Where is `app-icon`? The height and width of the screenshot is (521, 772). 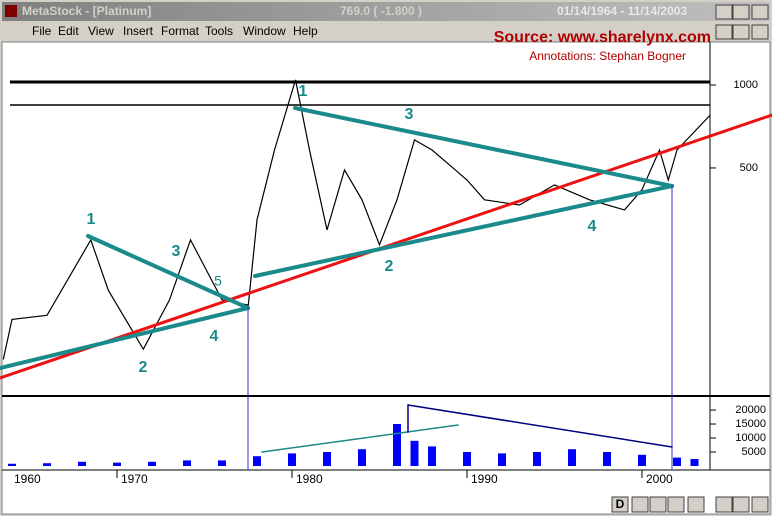 app-icon is located at coordinates (11, 11).